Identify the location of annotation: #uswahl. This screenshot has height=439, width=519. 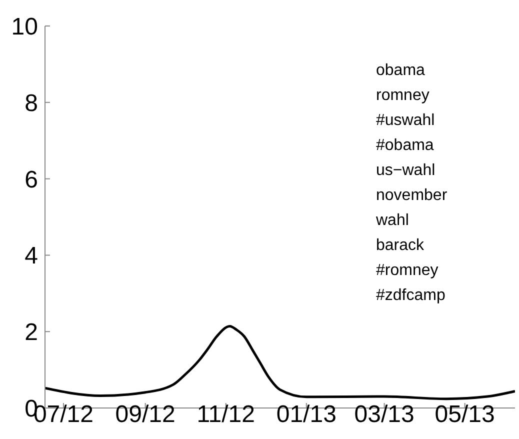
(406, 121).